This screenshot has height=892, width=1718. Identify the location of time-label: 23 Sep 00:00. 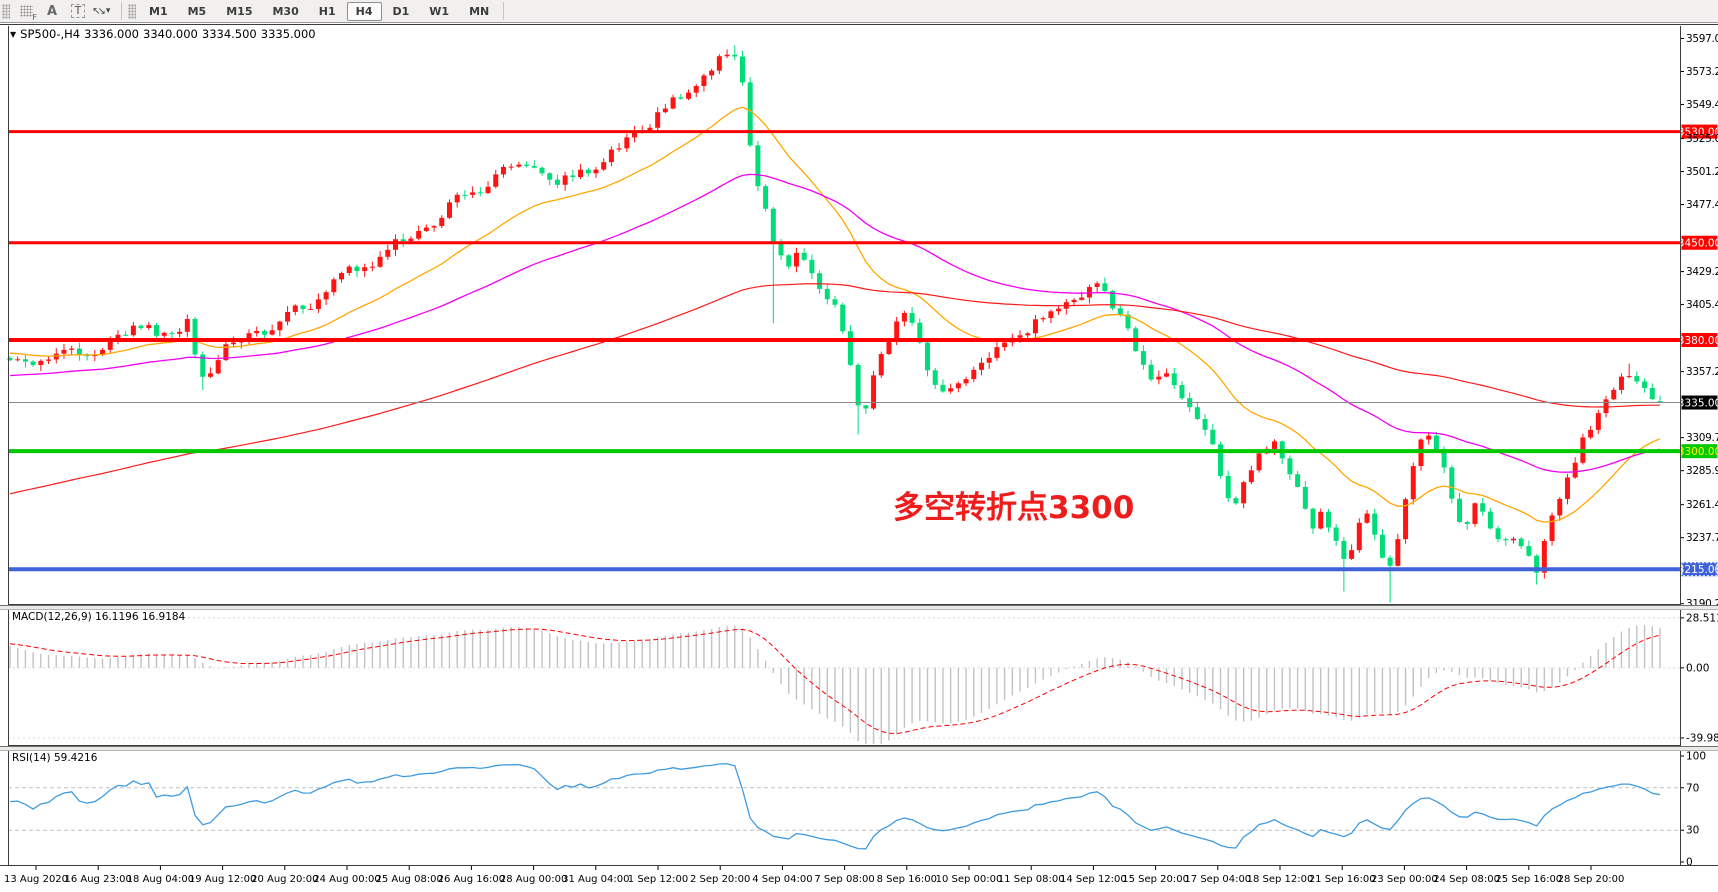
(1404, 879).